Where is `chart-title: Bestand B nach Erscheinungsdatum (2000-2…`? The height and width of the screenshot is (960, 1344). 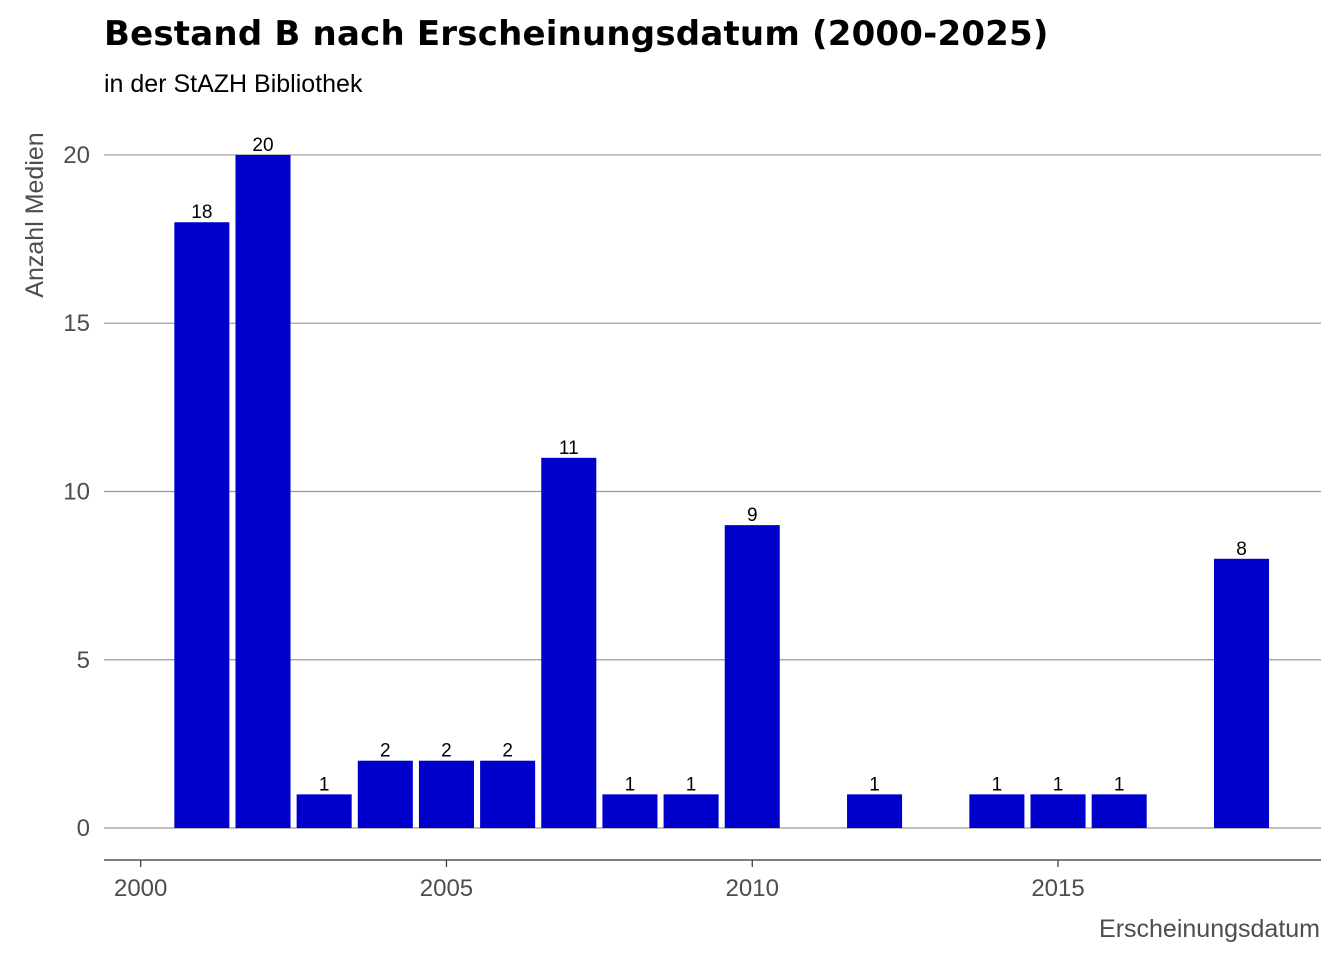
chart-title: Bestand B nach Erscheinungsdatum (2000-2… is located at coordinates (576, 34).